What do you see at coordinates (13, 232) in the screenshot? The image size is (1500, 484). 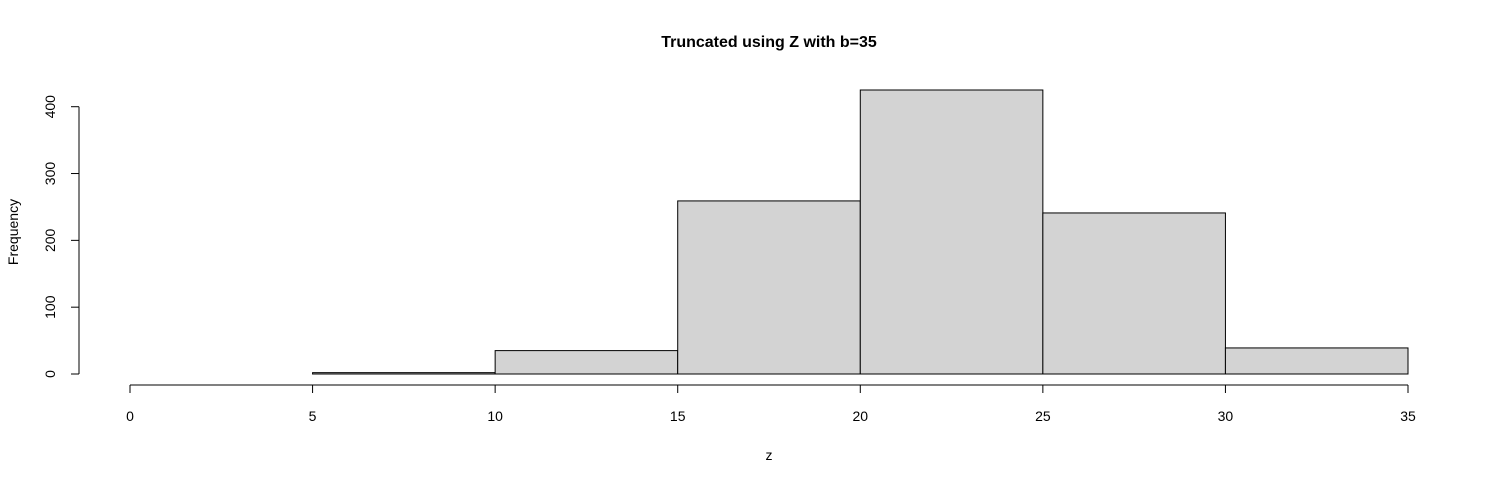 I see `y-axis-label: Frequency` at bounding box center [13, 232].